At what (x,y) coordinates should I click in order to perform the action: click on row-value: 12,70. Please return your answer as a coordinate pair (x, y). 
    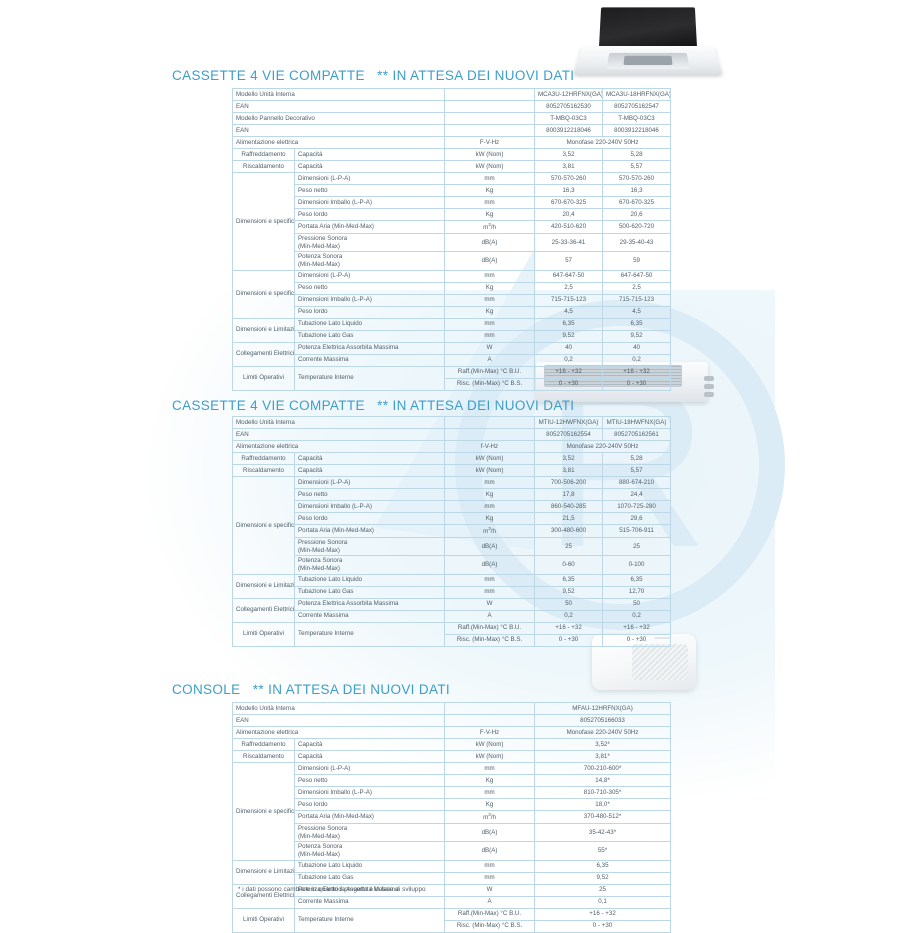
    Looking at the image, I should click on (637, 592).